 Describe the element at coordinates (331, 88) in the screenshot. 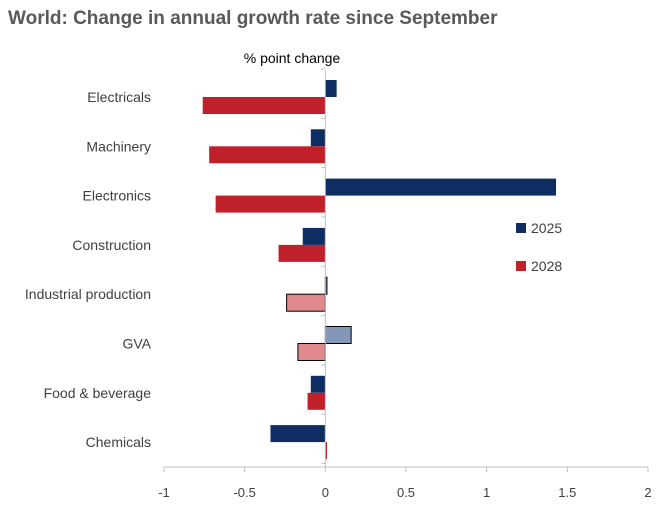

I see `bar-electricals-2025` at that location.